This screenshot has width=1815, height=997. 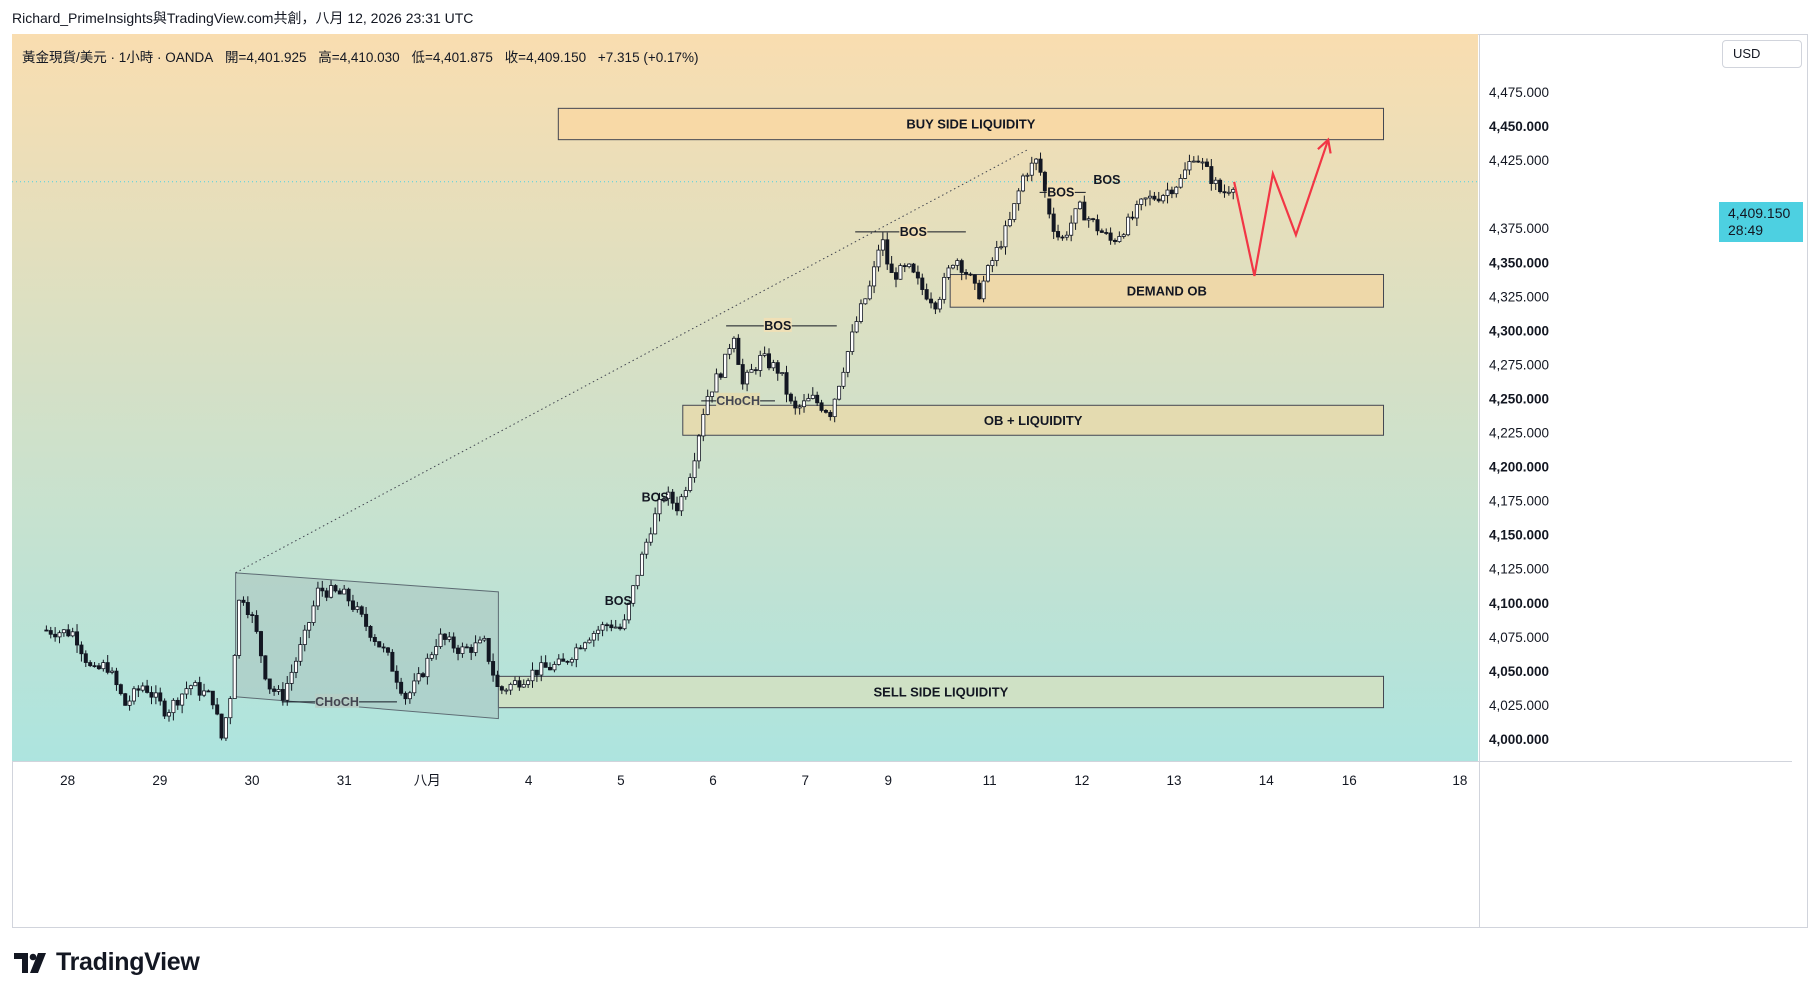 What do you see at coordinates (1519, 637) in the screenshot?
I see `price-tick-15: 4,075.000` at bounding box center [1519, 637].